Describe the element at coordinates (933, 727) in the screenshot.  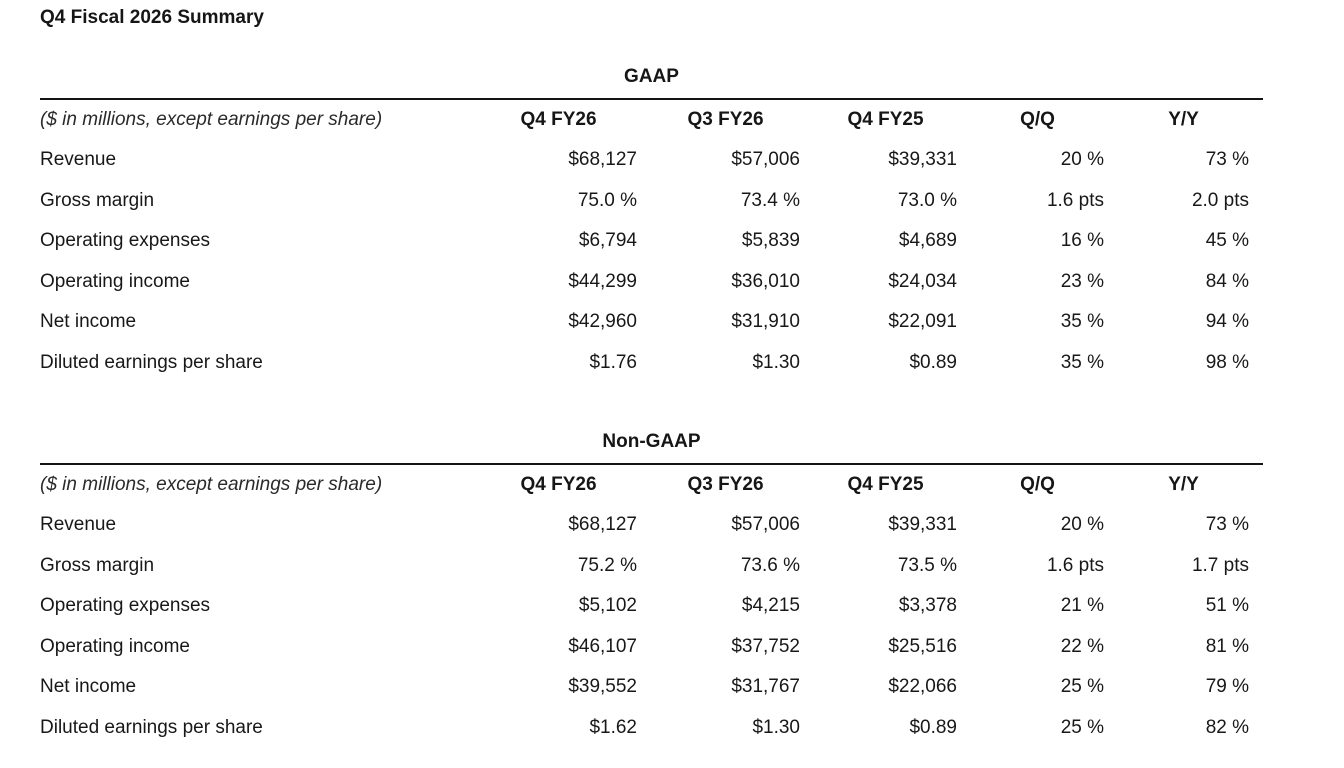
I see `value-cell: $0.89` at that location.